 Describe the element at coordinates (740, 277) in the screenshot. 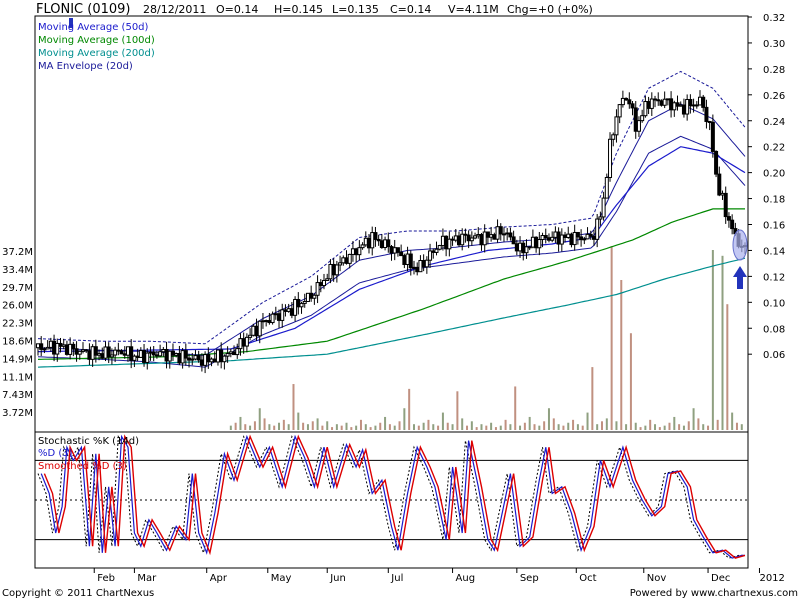

I see `up-arrow-icon` at that location.